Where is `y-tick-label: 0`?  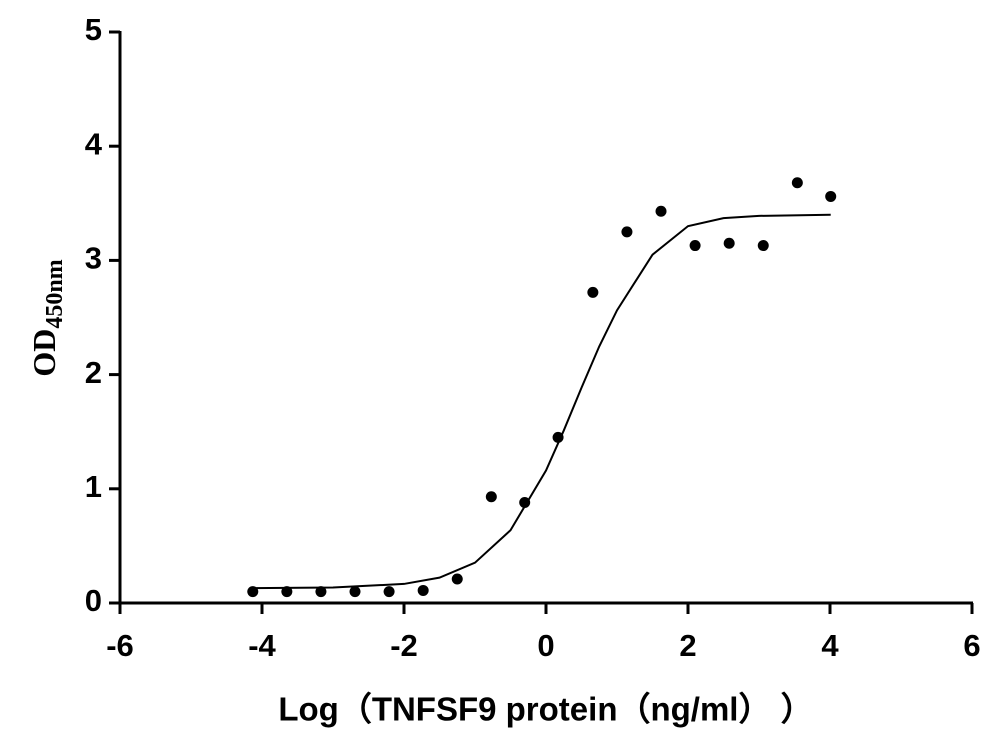 y-tick-label: 0 is located at coordinates (93, 600).